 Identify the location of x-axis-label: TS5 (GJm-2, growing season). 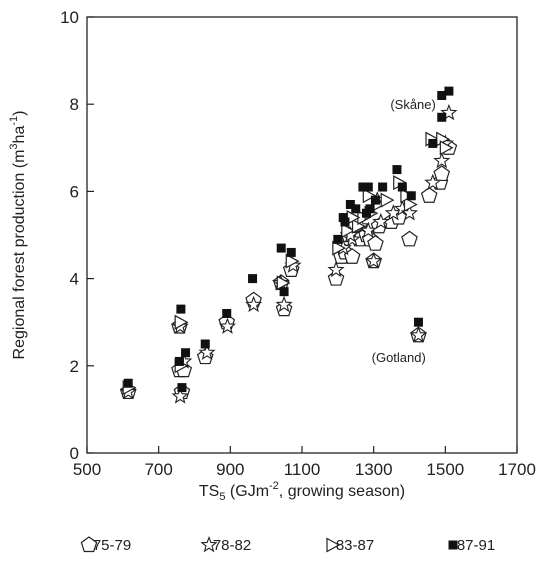
(302, 491).